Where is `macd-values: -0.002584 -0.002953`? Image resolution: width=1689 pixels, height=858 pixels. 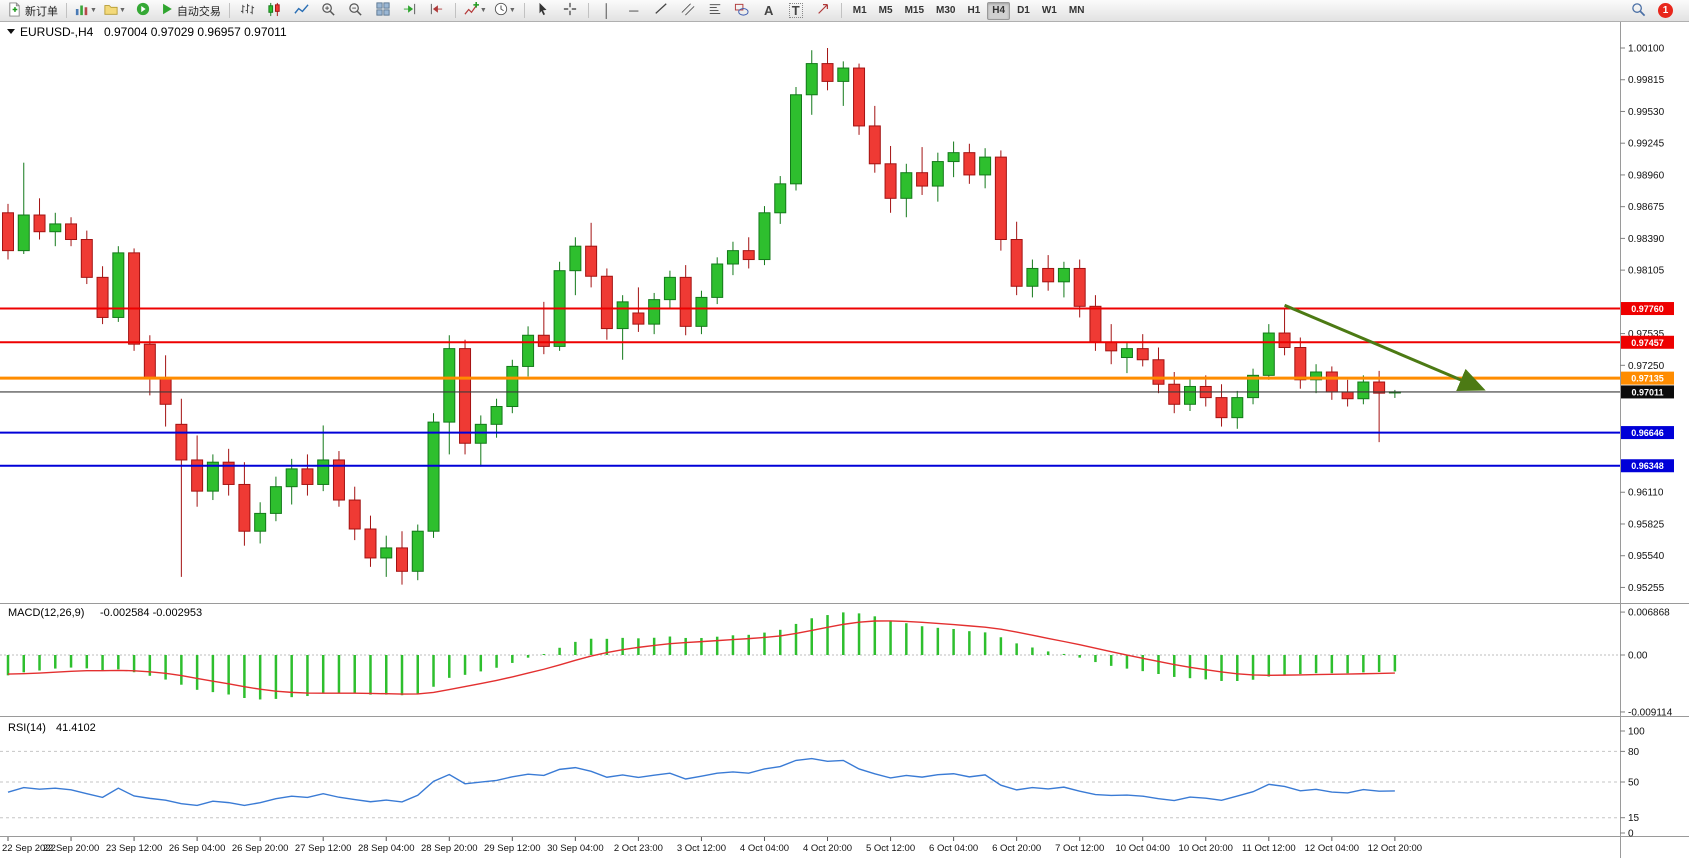 macd-values: -0.002584 -0.002953 is located at coordinates (151, 613).